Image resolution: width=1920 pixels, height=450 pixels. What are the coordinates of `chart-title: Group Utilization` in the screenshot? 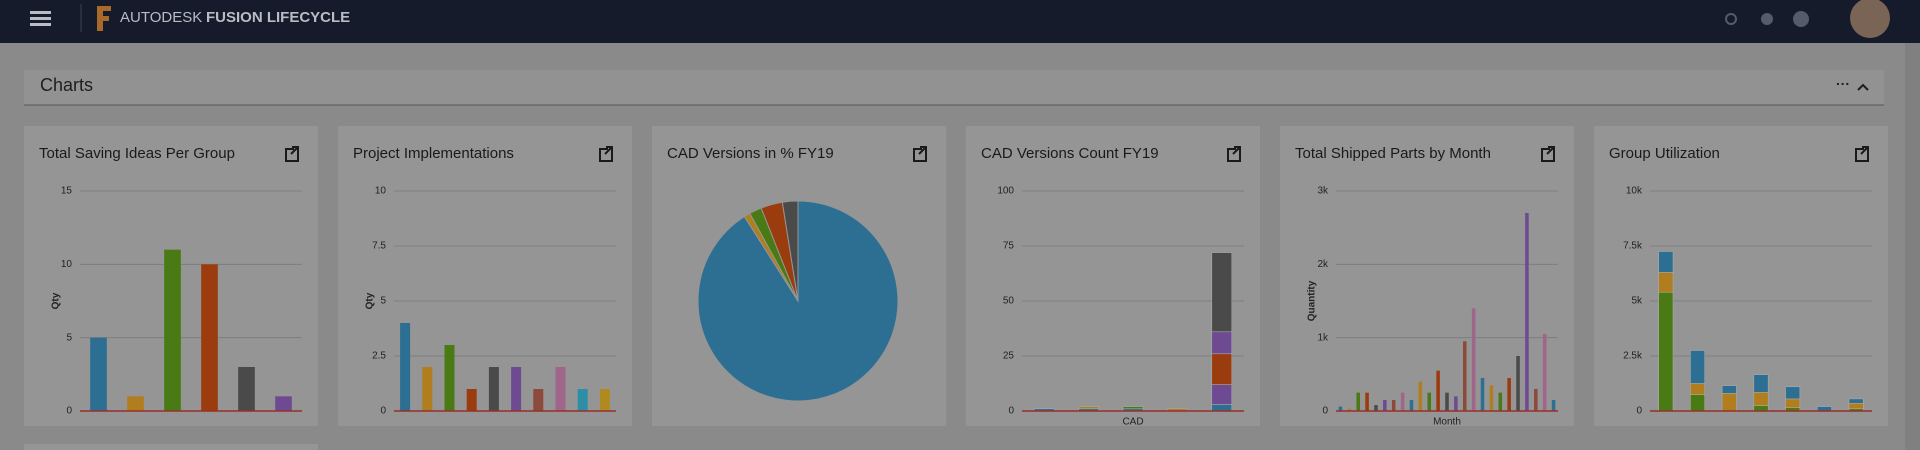 It's located at (1664, 153).